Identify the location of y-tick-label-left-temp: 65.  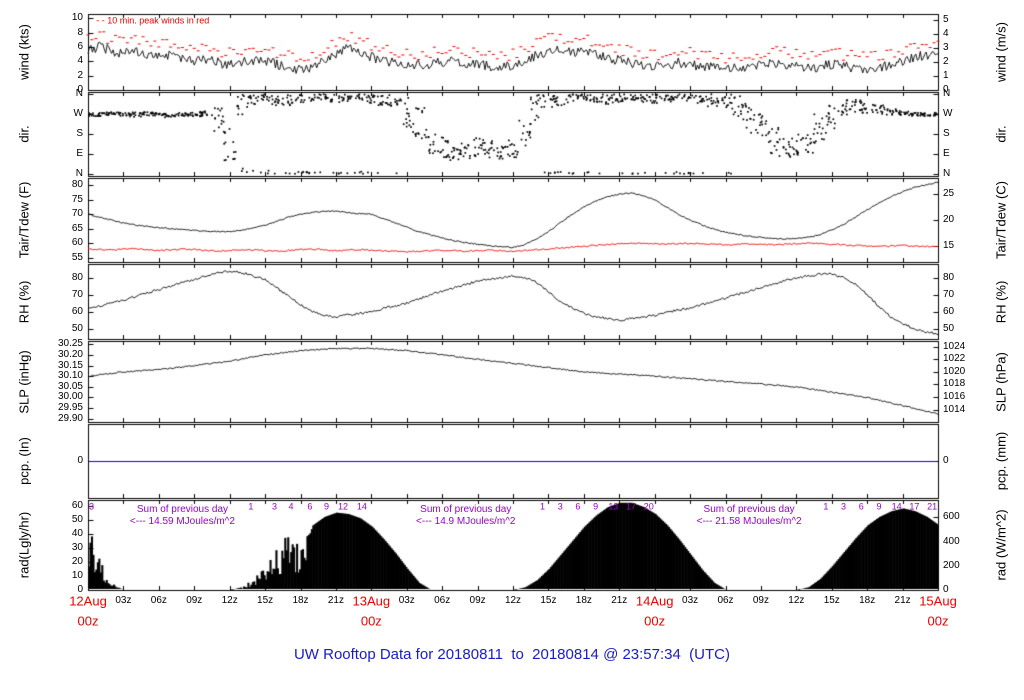
(77, 228).